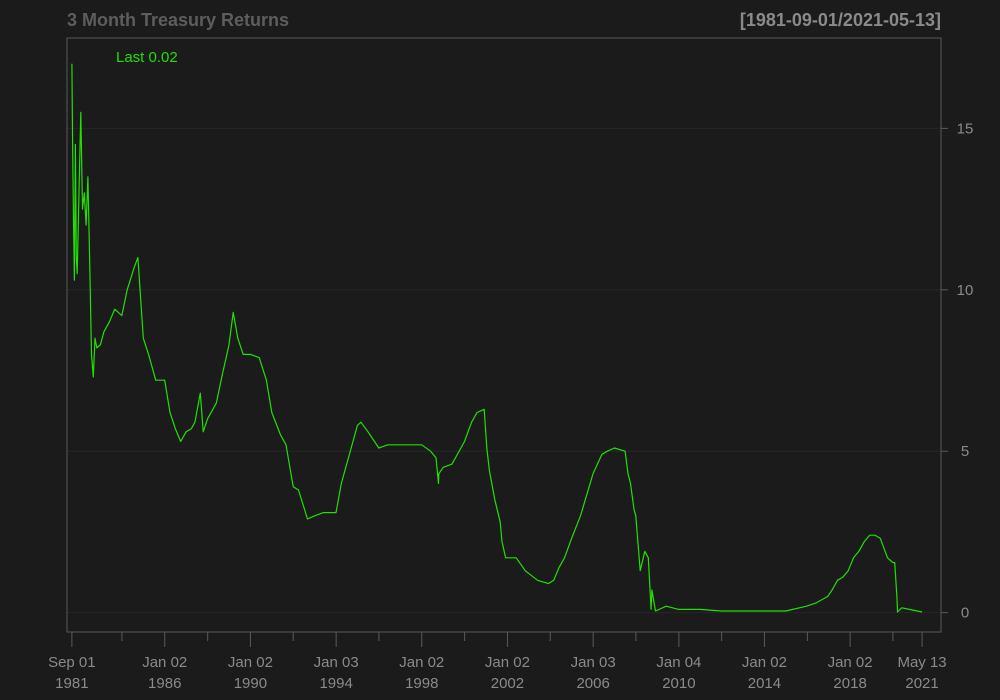 The image size is (1000, 700). What do you see at coordinates (965, 613) in the screenshot?
I see `y-tick-label: 0` at bounding box center [965, 613].